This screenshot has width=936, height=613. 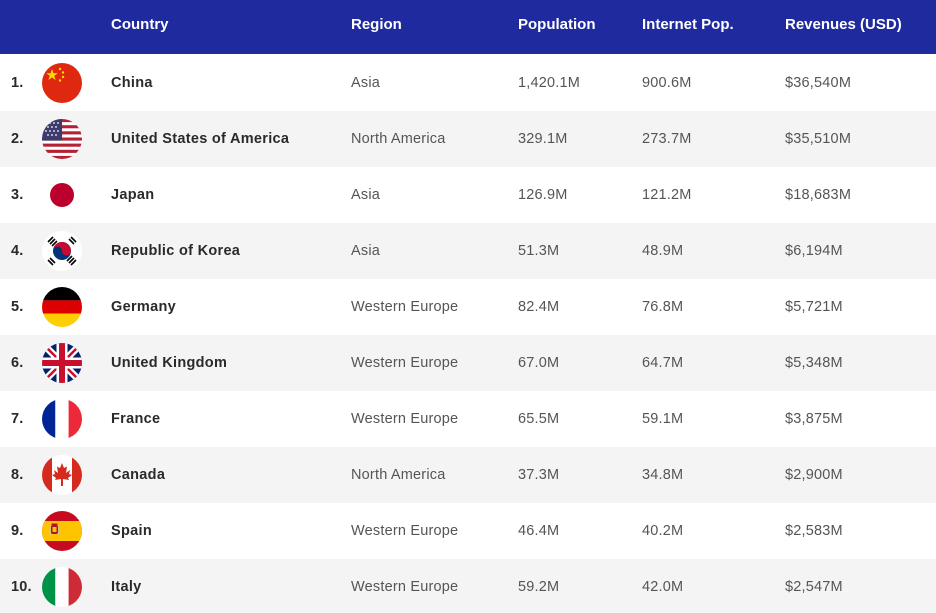 What do you see at coordinates (21, 587) in the screenshot?
I see `rank: 10.` at bounding box center [21, 587].